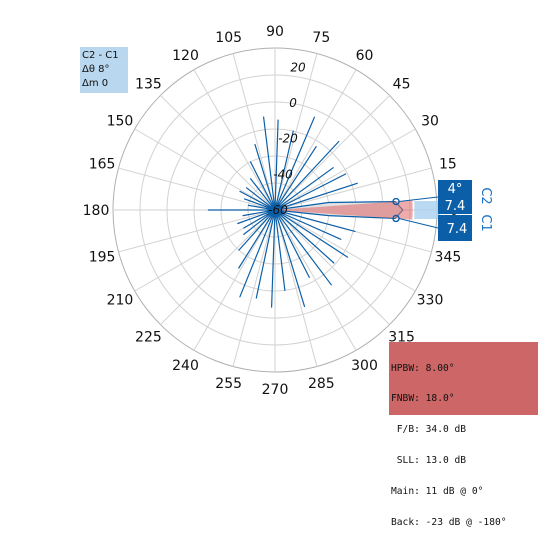 Image resolution: width=560 pixels, height=539 pixels. I want to click on angle-tick-label: 135, so click(148, 84).